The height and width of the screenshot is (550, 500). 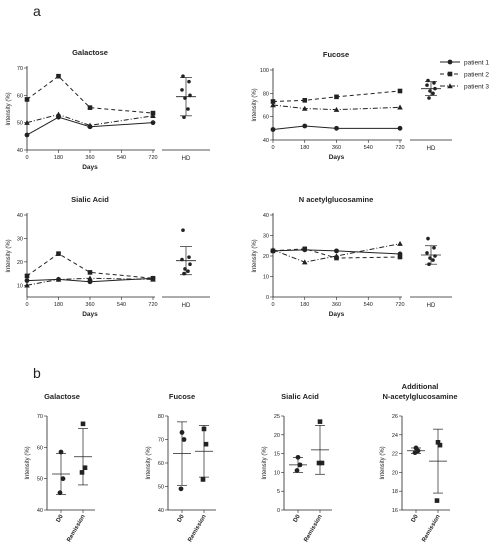 What do you see at coordinates (464, 75) in the screenshot?
I see `legend: patient 1 patient 2 patient 3` at bounding box center [464, 75].